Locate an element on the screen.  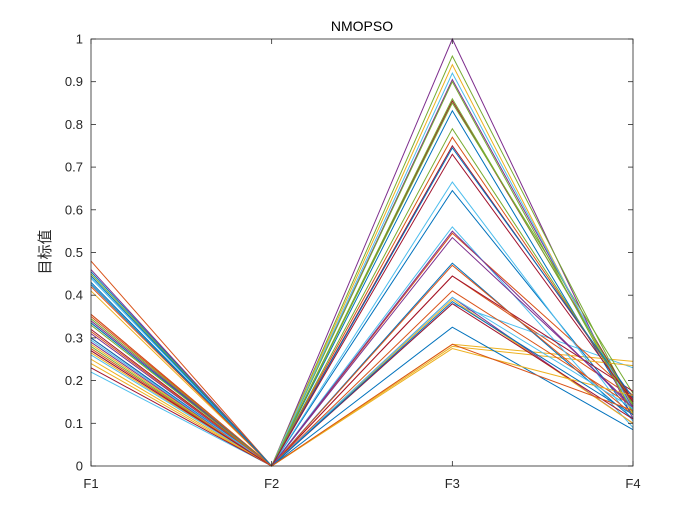
y-tick-label: 0.6 is located at coordinates (74, 209).